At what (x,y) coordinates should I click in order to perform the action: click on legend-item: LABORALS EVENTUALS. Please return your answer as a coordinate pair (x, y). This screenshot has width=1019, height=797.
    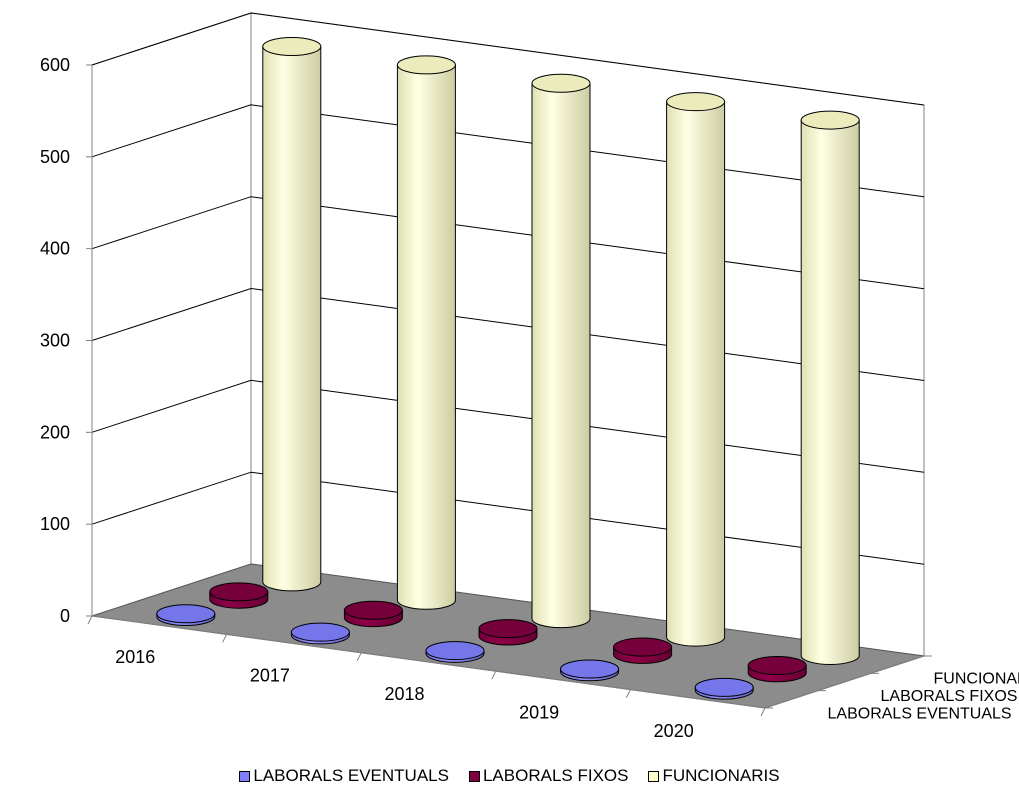
    Looking at the image, I should click on (344, 776).